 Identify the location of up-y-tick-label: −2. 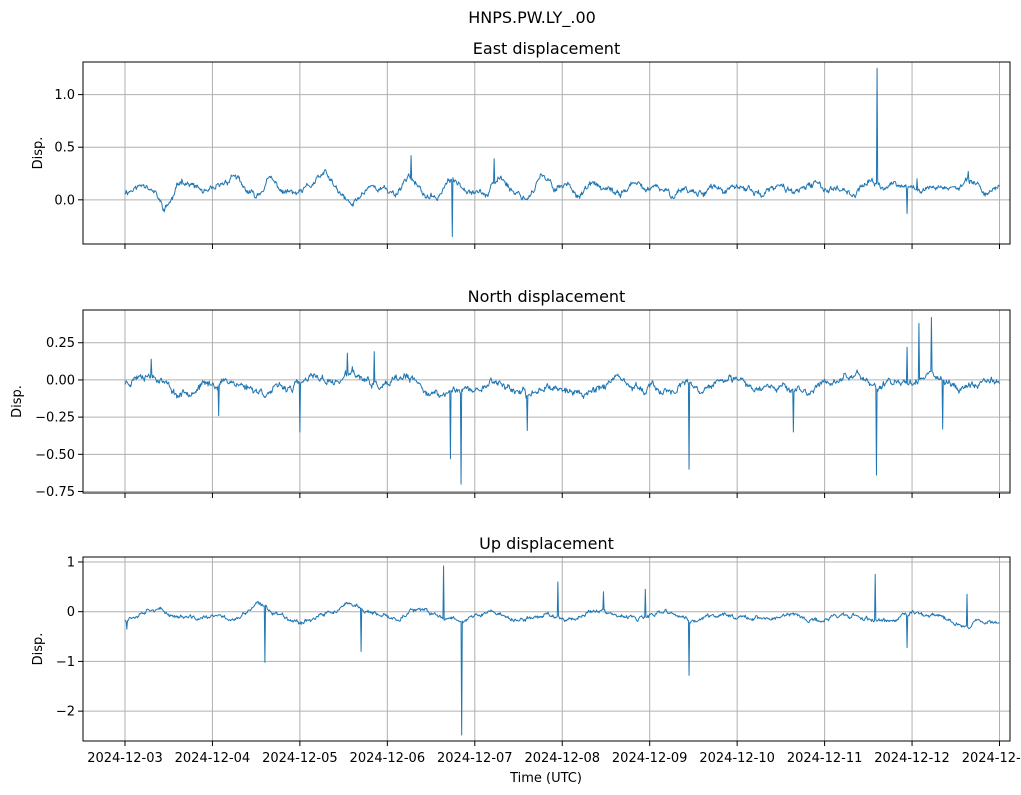
(65, 712).